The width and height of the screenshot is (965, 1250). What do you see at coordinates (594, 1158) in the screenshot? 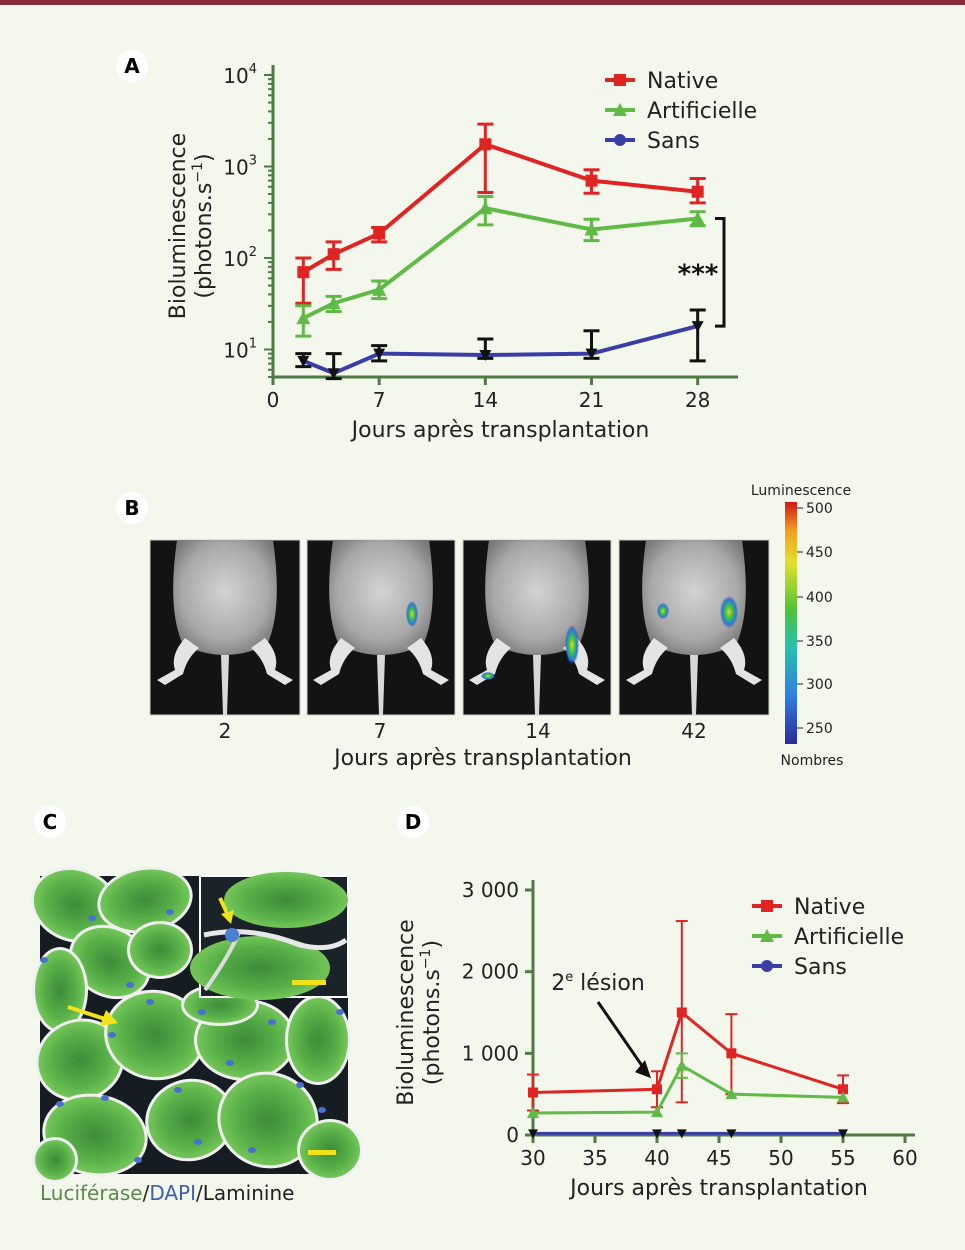
I see `x-tick-label: 35` at bounding box center [594, 1158].